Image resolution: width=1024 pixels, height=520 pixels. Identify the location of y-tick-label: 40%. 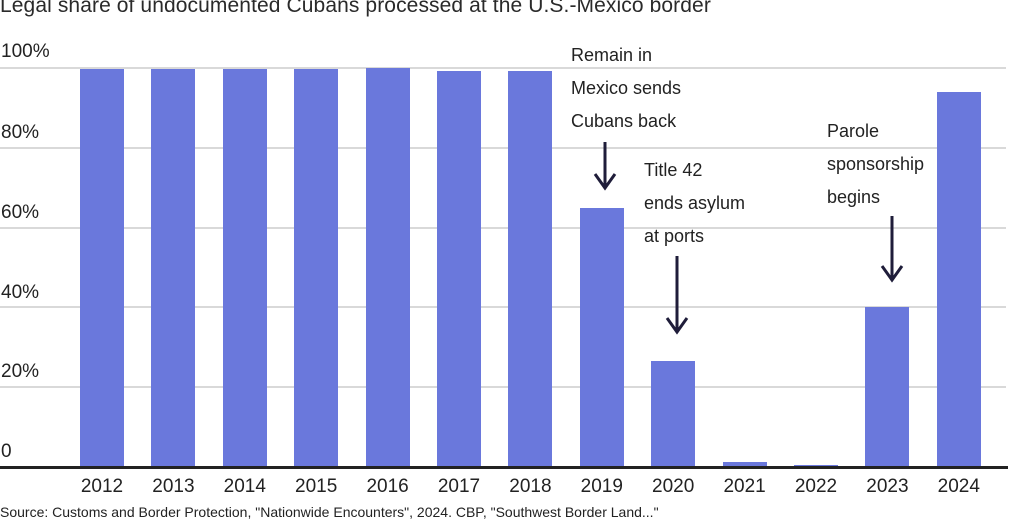
(20, 292).